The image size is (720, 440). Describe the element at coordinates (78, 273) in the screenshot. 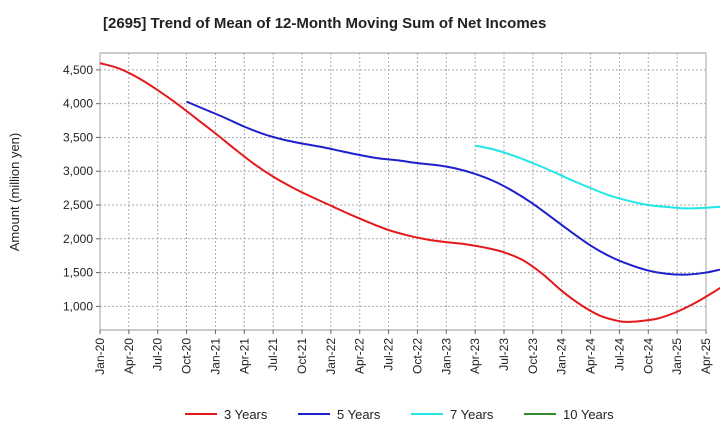

I see `y-tick-label: 1,500` at that location.